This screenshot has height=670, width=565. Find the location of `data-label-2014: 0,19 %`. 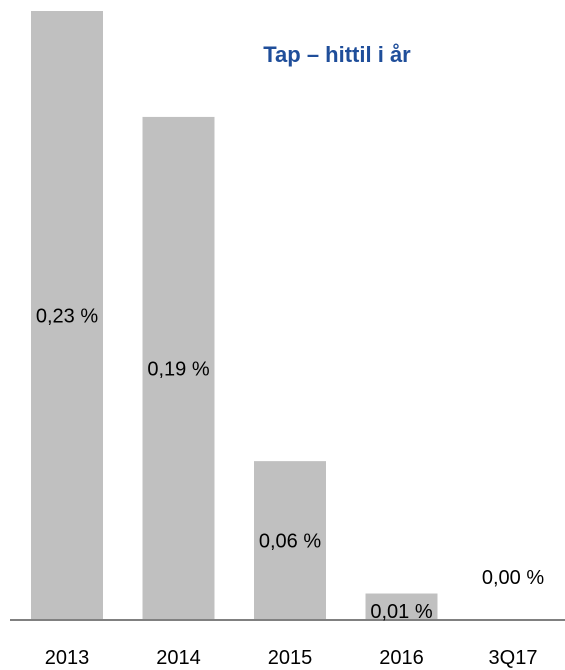

data-label-2014: 0,19 % is located at coordinates (178, 369).